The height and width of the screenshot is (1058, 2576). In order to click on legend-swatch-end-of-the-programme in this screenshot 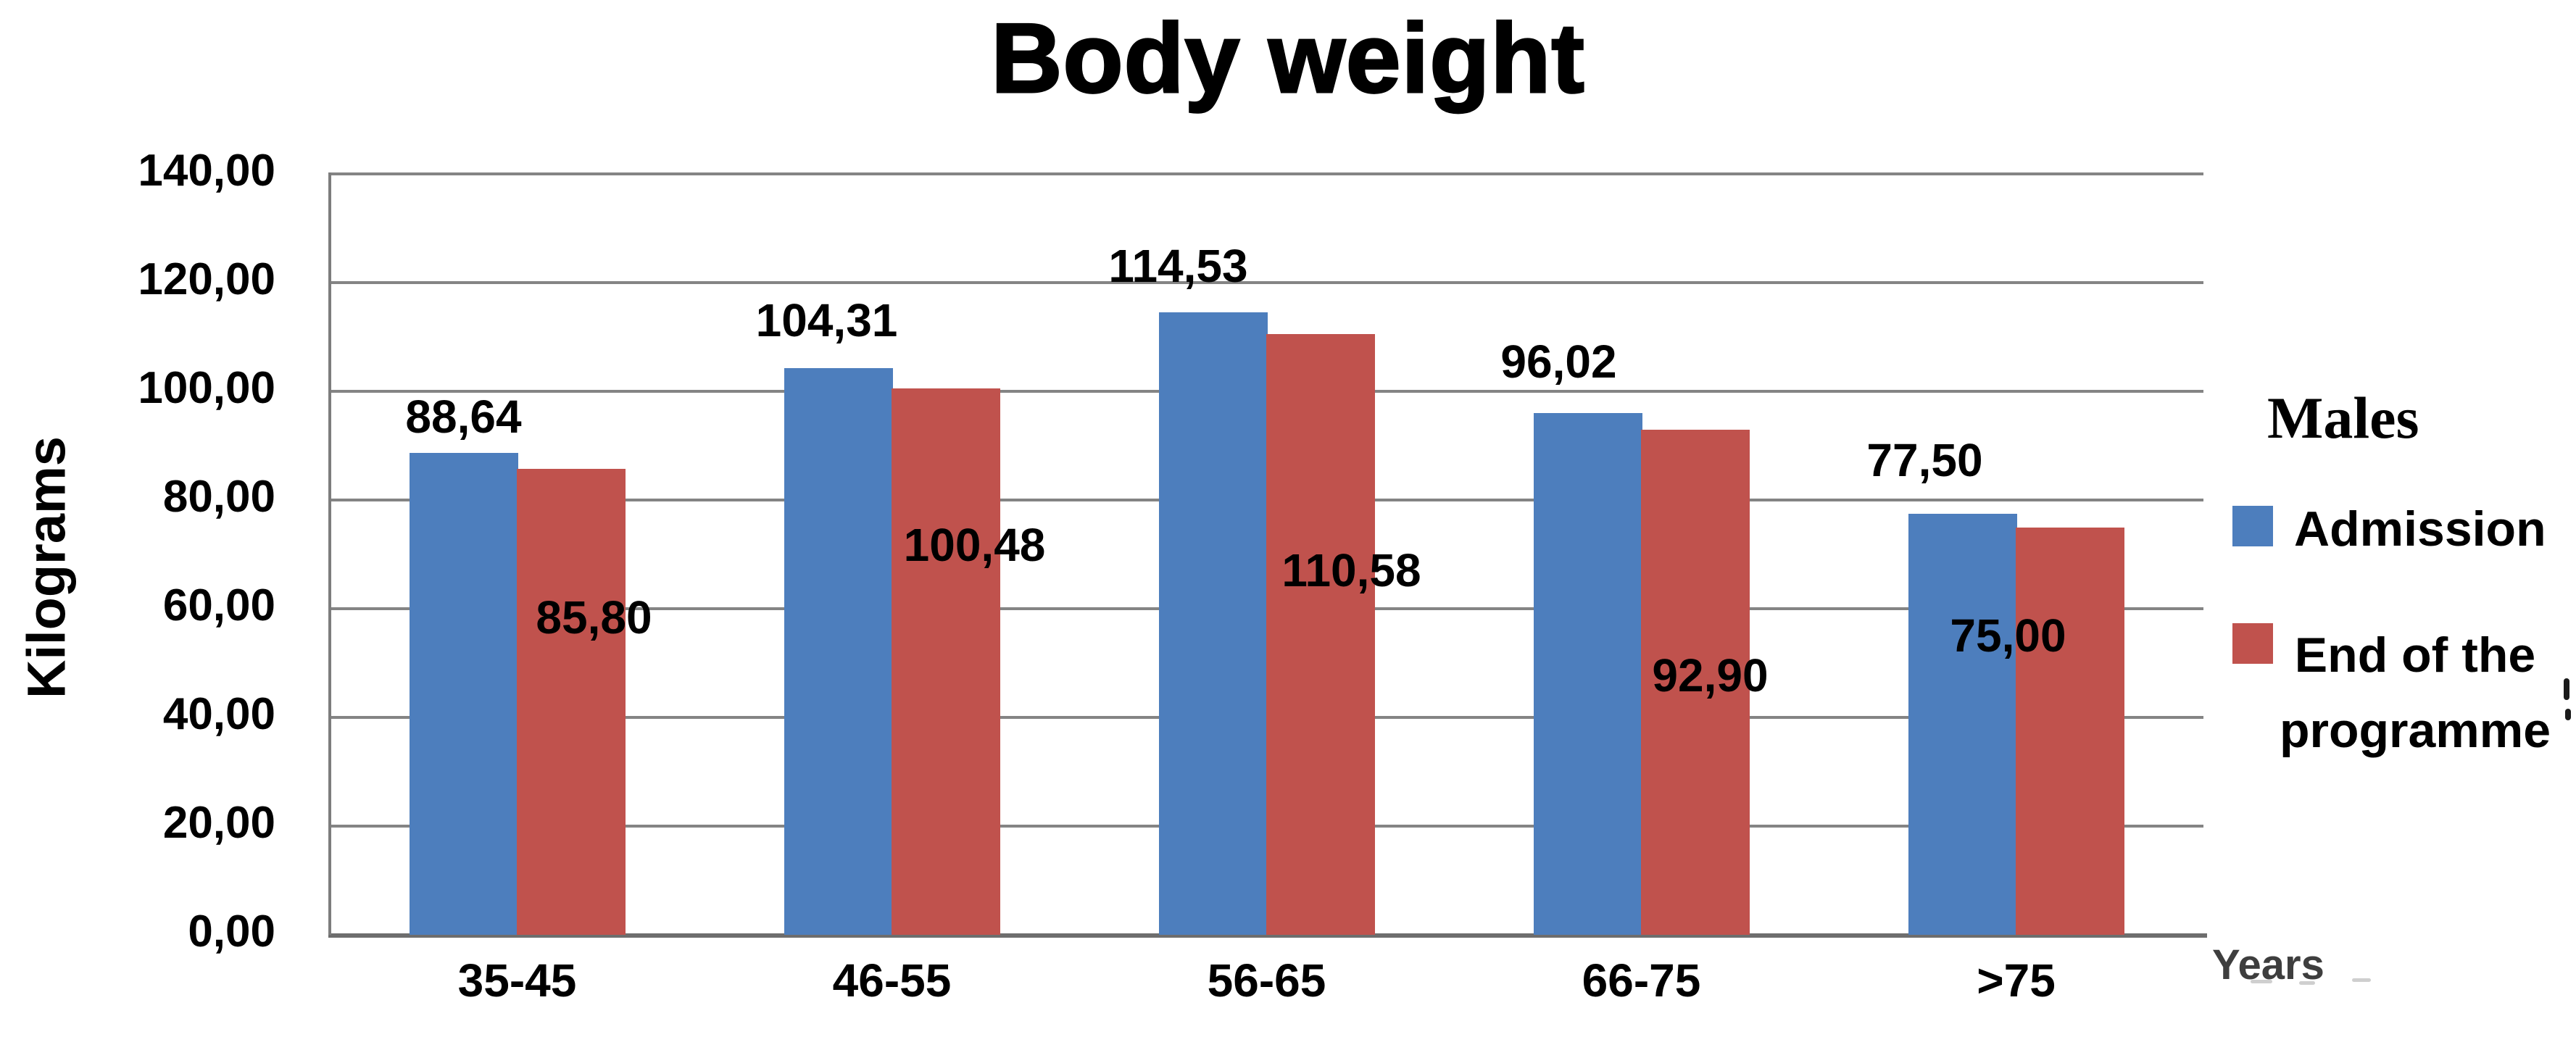, I will do `click(2252, 643)`.